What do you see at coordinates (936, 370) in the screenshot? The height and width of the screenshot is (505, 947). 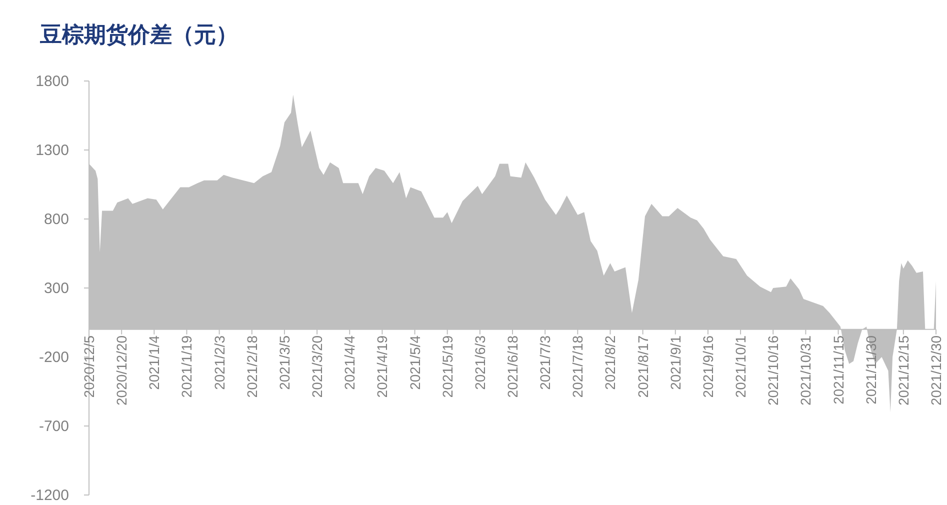 I see `x-tick-label: 2021/12/30` at bounding box center [936, 370].